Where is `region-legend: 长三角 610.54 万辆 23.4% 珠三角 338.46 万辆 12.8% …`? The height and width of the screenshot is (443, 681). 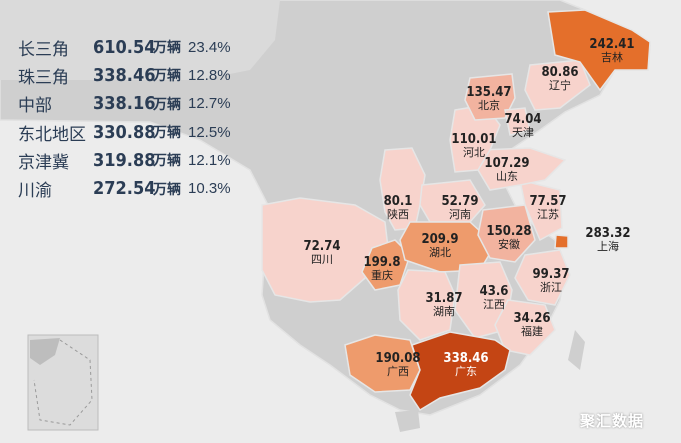 region-legend: 长三角 610.54 万辆 23.4% 珠三角 338.46 万辆 12.8% … is located at coordinates (148, 118).